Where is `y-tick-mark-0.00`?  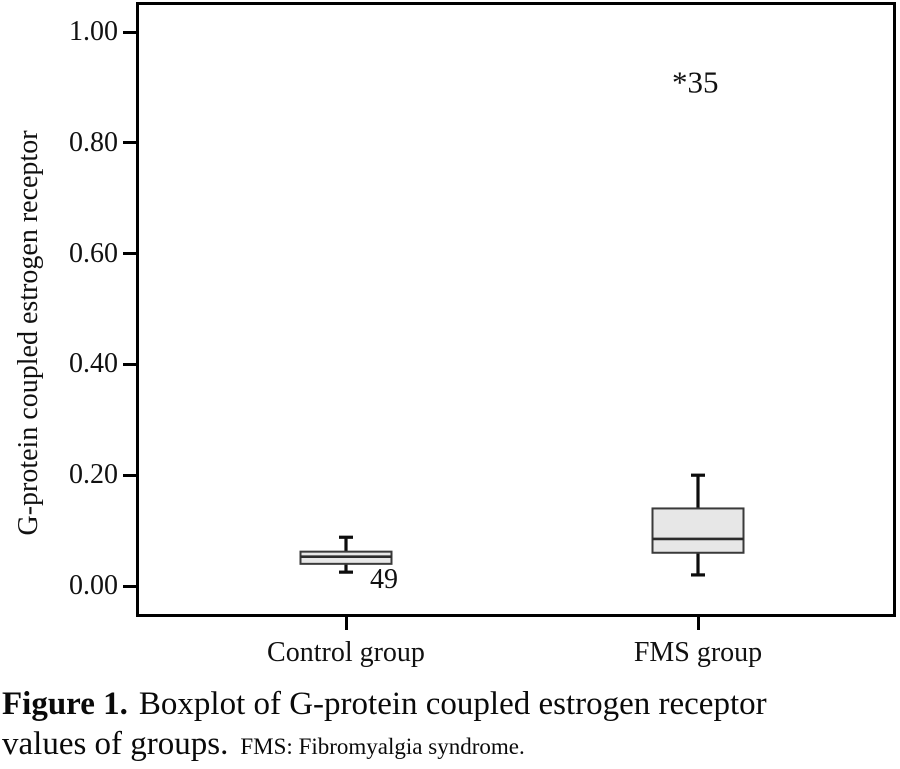 y-tick-mark-0.00 is located at coordinates (129, 586).